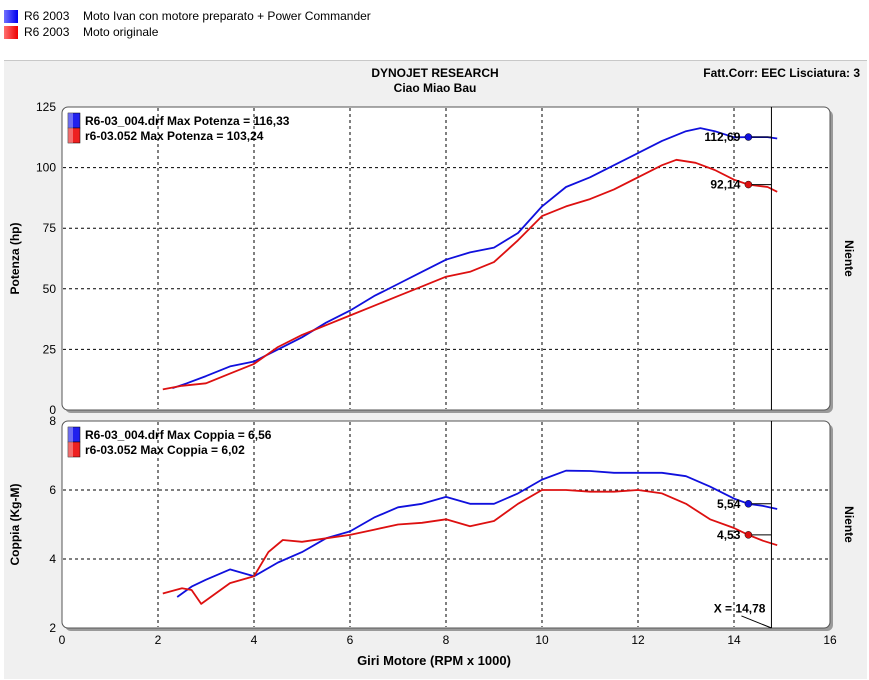 This screenshot has width=869, height=680. I want to click on legend-entry: R6-03_004.drf Max Coppia = 6,56, so click(178, 435).